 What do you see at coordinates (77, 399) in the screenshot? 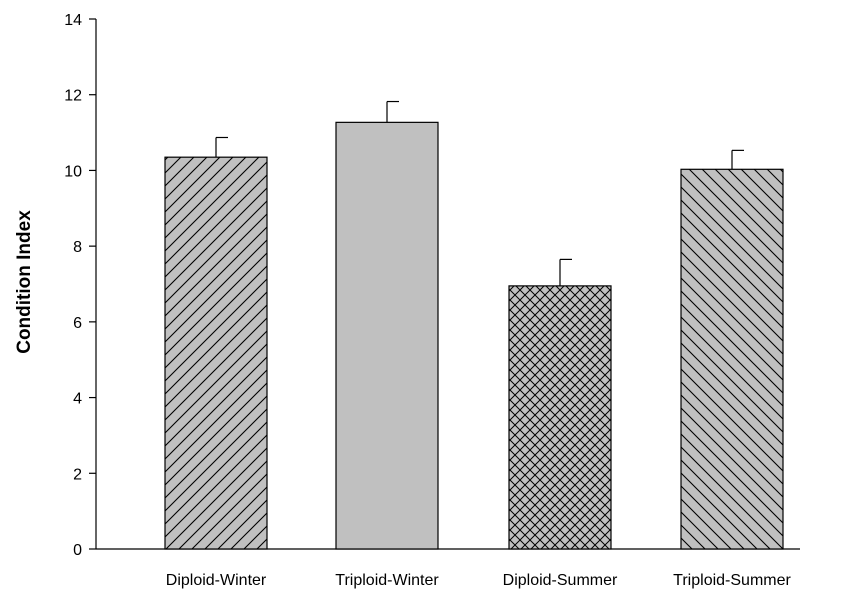
I see `y-tick-label: 4` at bounding box center [77, 399].